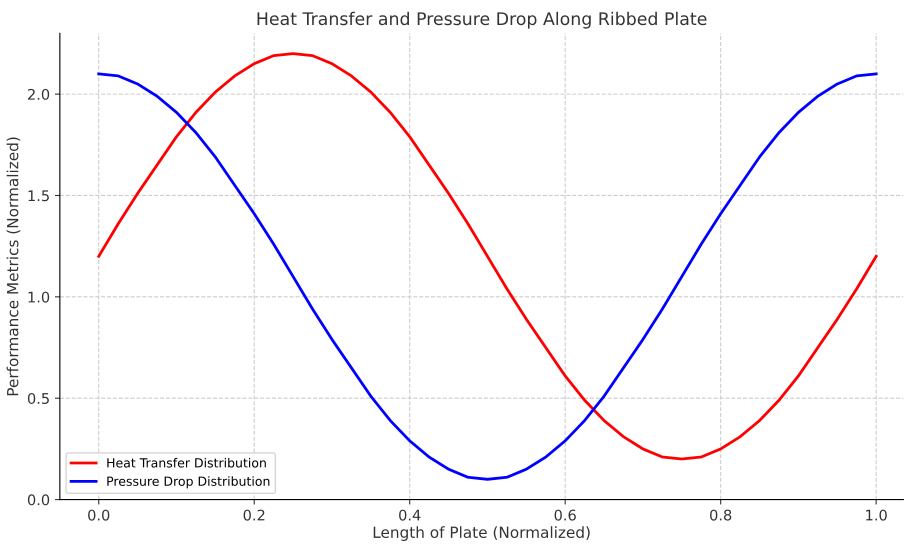 The height and width of the screenshot is (546, 907). What do you see at coordinates (721, 515) in the screenshot?
I see `x-tick-label: 0.8` at bounding box center [721, 515].